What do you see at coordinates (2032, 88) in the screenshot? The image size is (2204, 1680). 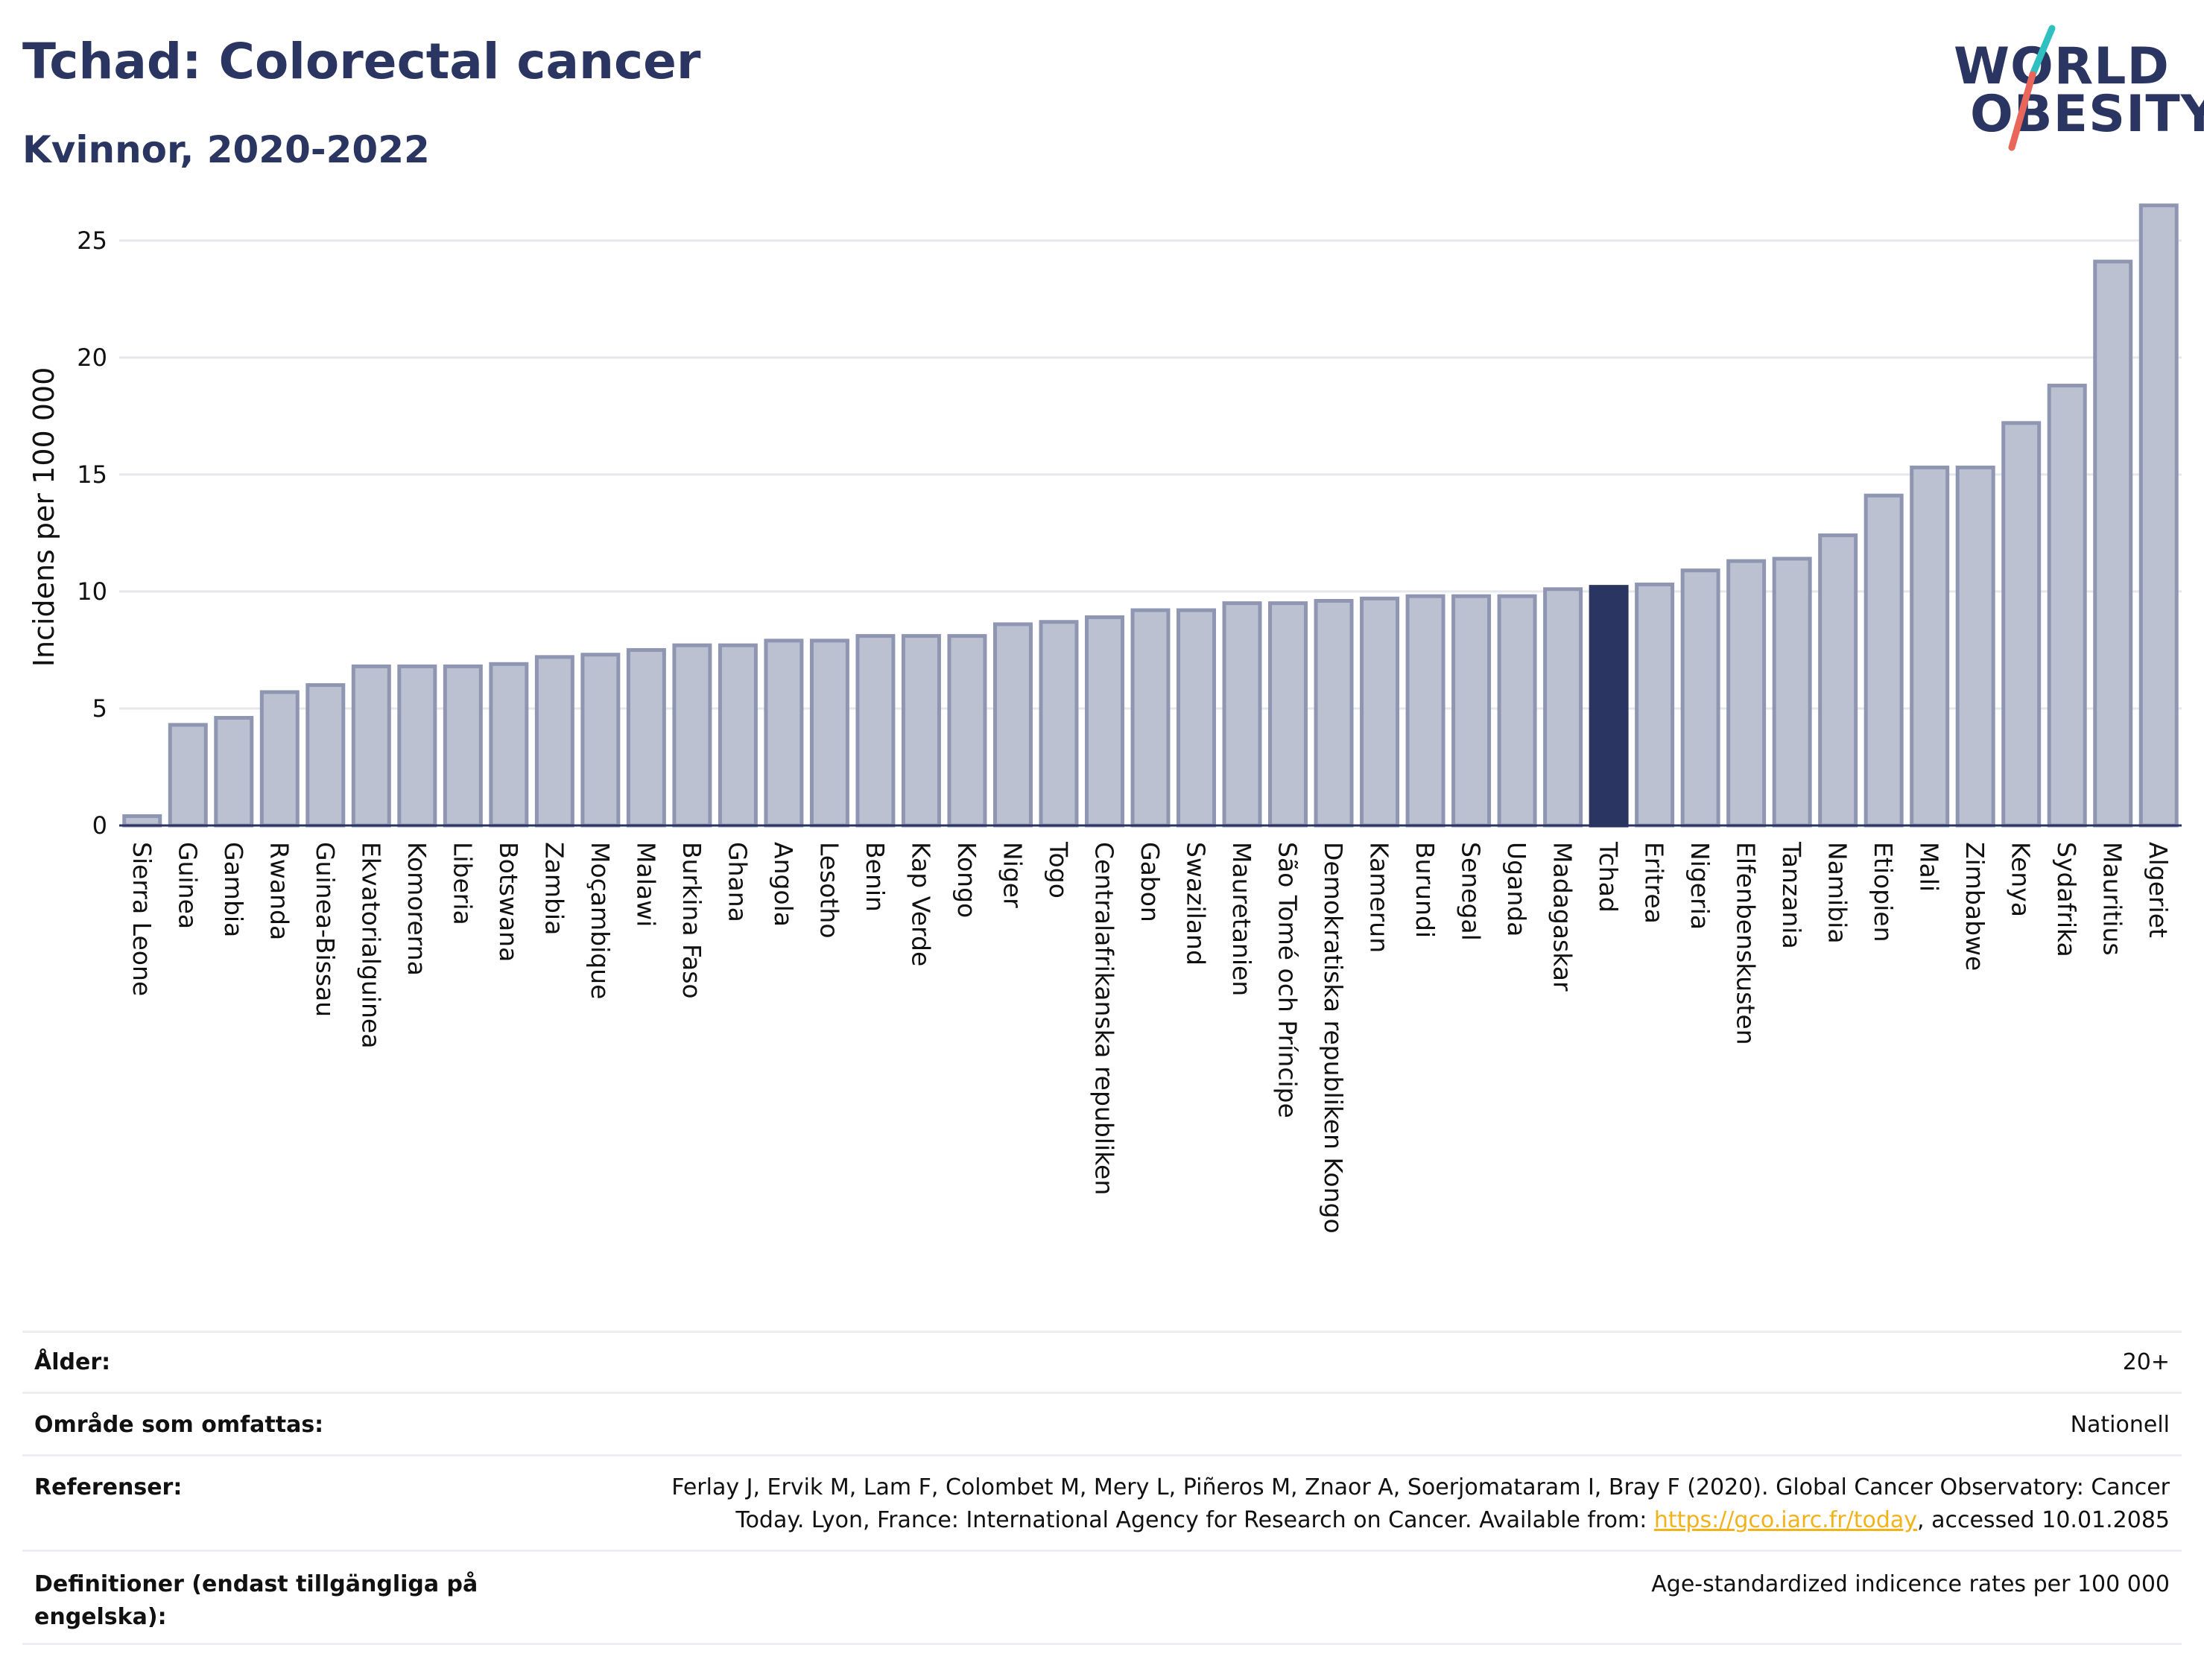 I see `logo-slash-icon` at bounding box center [2032, 88].